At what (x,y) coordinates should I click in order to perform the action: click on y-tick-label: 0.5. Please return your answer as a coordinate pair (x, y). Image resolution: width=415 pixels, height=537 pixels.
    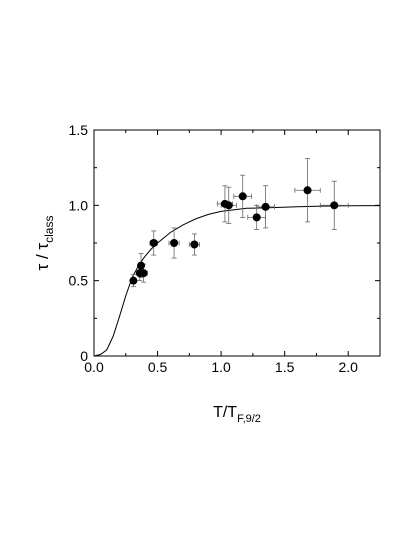
    Looking at the image, I should click on (79, 281).